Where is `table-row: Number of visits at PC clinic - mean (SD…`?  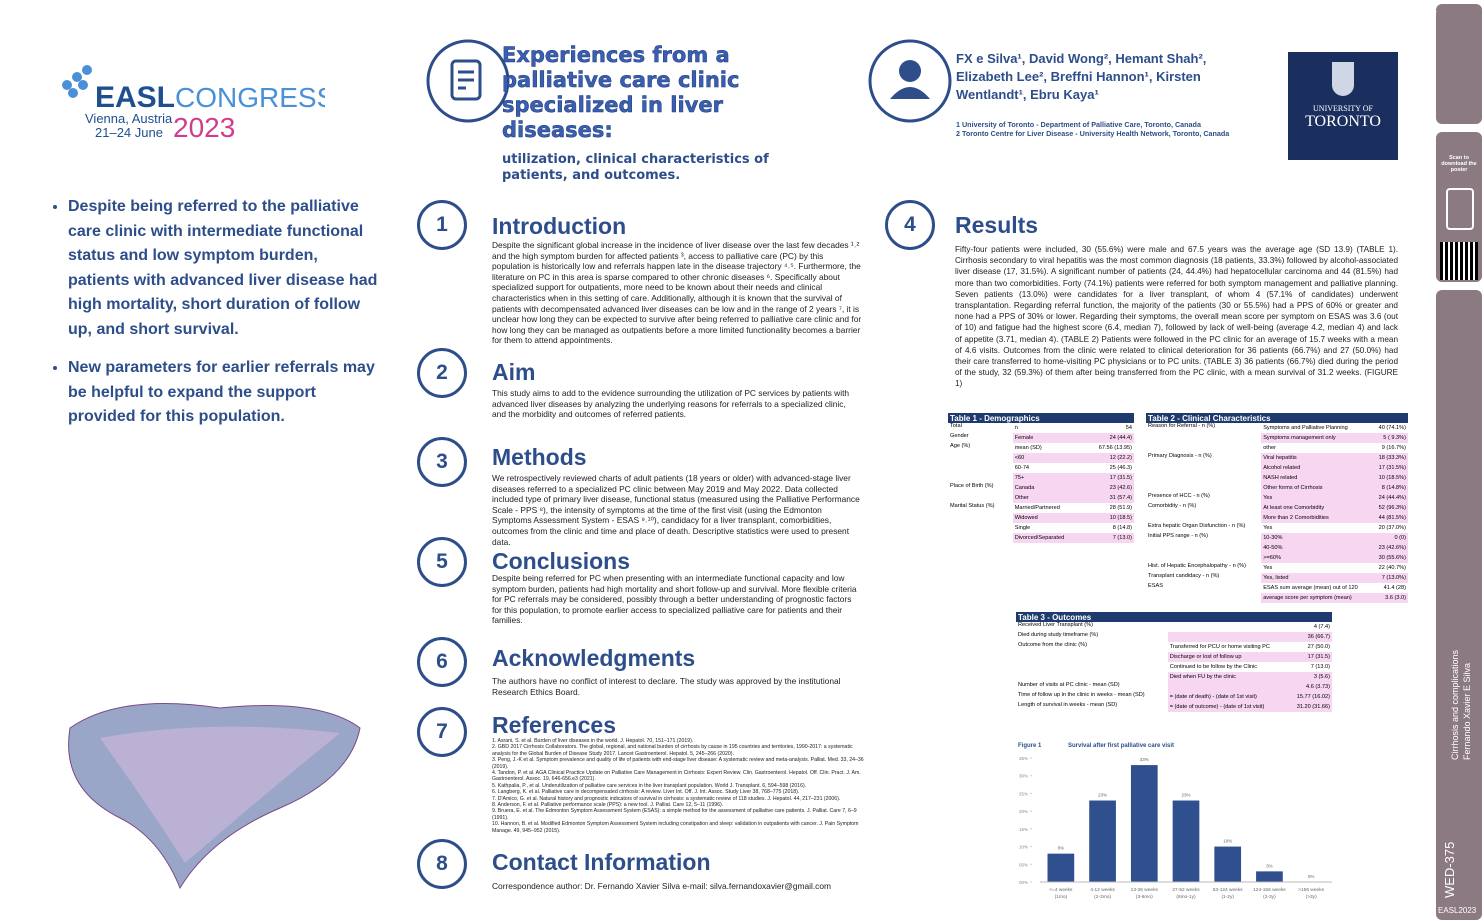 table-row: Number of visits at PC clinic - mean (SD… is located at coordinates (1174, 687).